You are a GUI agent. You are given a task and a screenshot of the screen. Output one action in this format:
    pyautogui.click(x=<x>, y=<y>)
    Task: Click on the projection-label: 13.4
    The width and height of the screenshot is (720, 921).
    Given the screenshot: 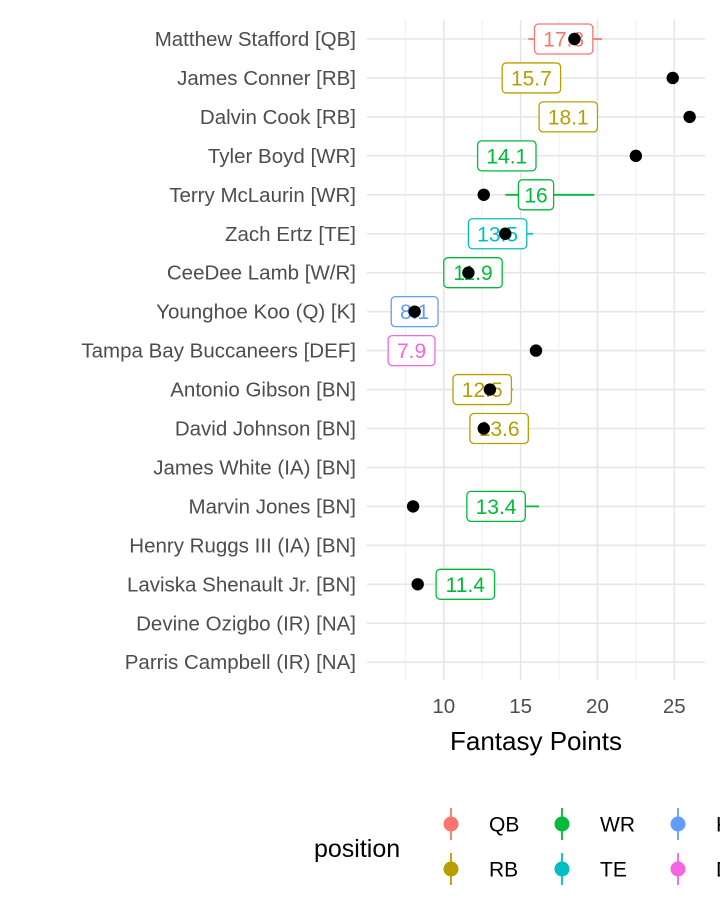 What is the action you would take?
    pyautogui.click(x=496, y=507)
    